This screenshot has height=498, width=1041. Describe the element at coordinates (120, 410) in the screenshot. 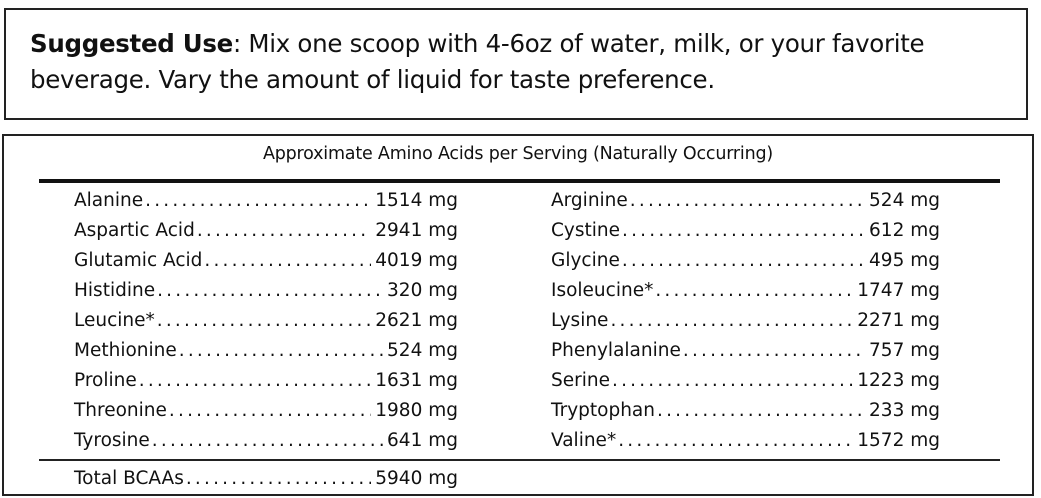

I see `row-name: Threonine` at that location.